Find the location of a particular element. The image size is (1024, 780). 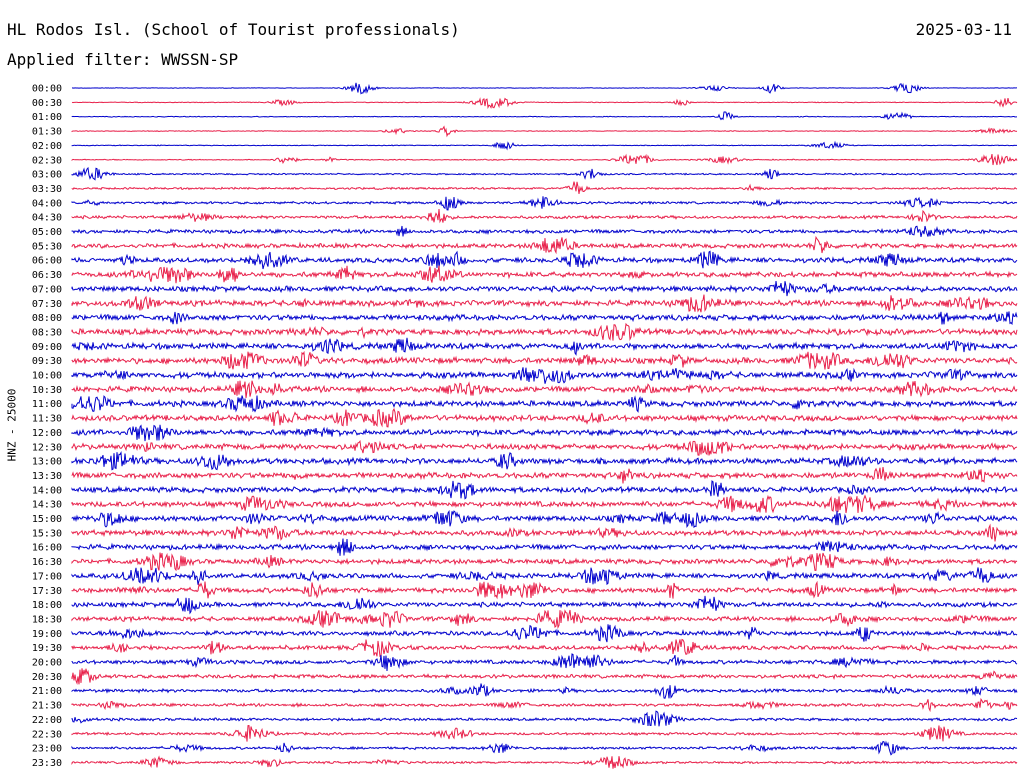

time-label: 21:30 is located at coordinates (47, 706).